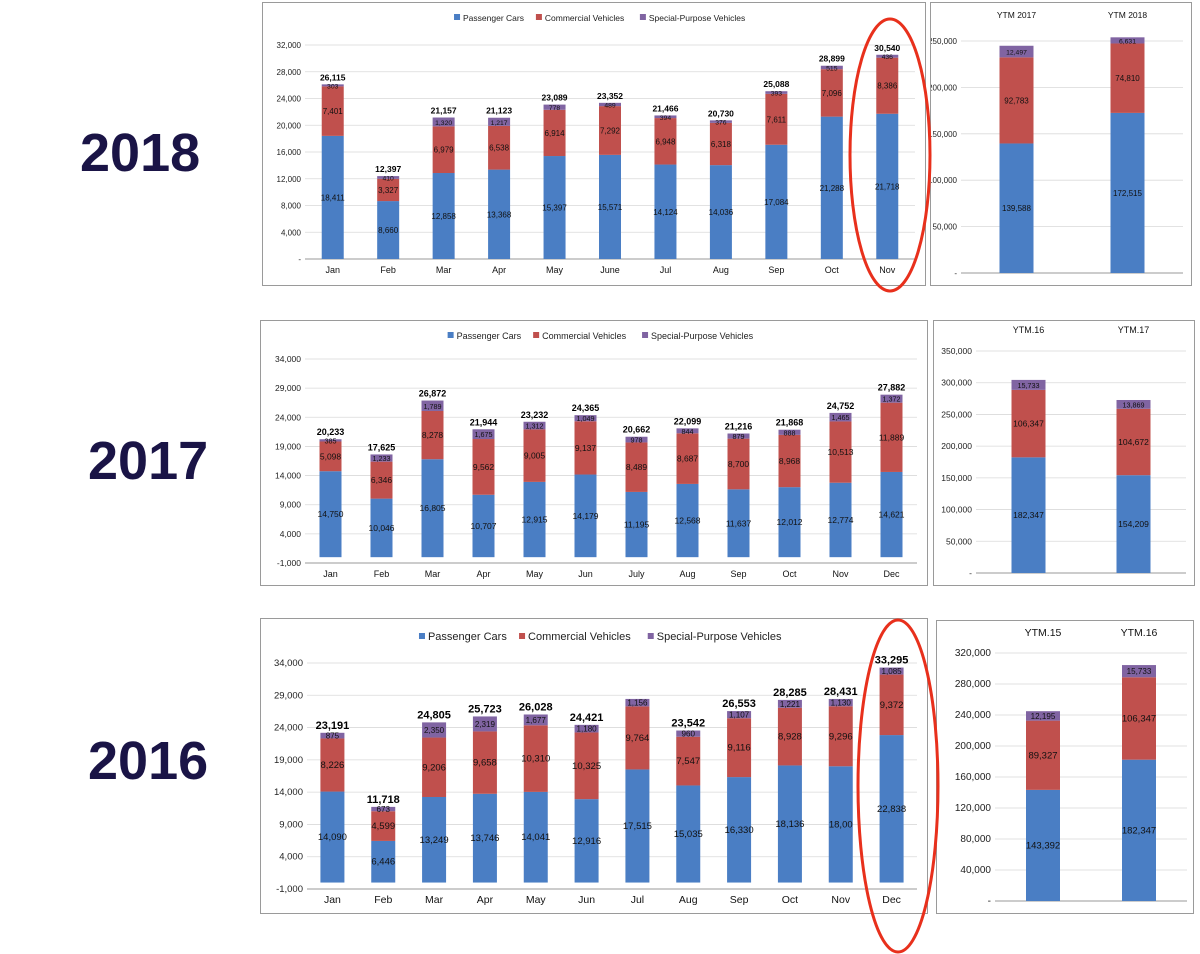 This screenshot has height=954, width=1200. I want to click on data-label-special: 13,869, so click(1133, 404).